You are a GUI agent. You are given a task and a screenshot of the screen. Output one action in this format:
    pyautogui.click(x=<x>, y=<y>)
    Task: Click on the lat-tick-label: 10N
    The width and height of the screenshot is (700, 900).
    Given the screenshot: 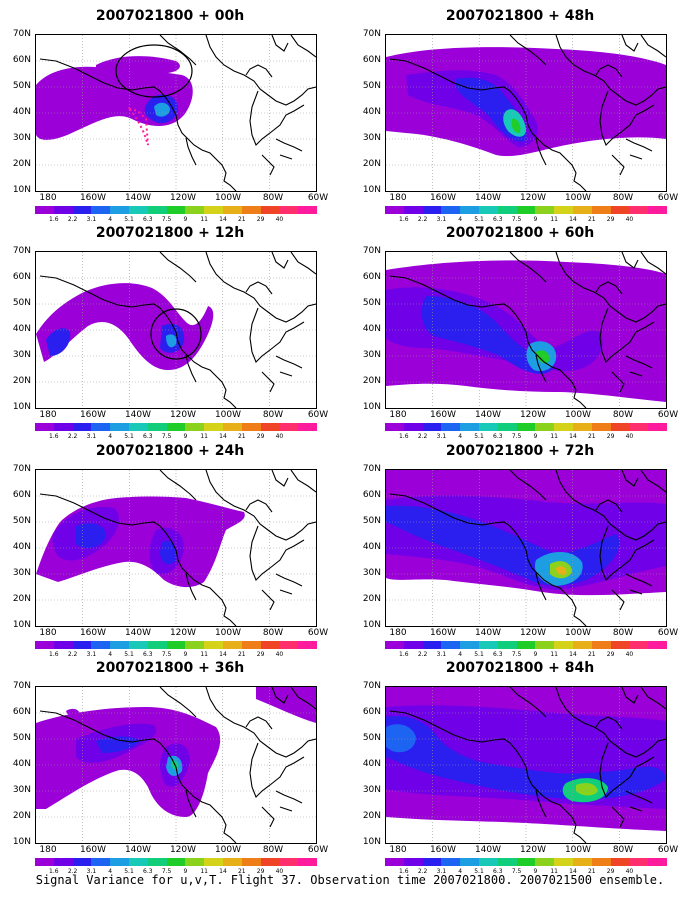 What is the action you would take?
    pyautogui.click(x=21, y=842)
    